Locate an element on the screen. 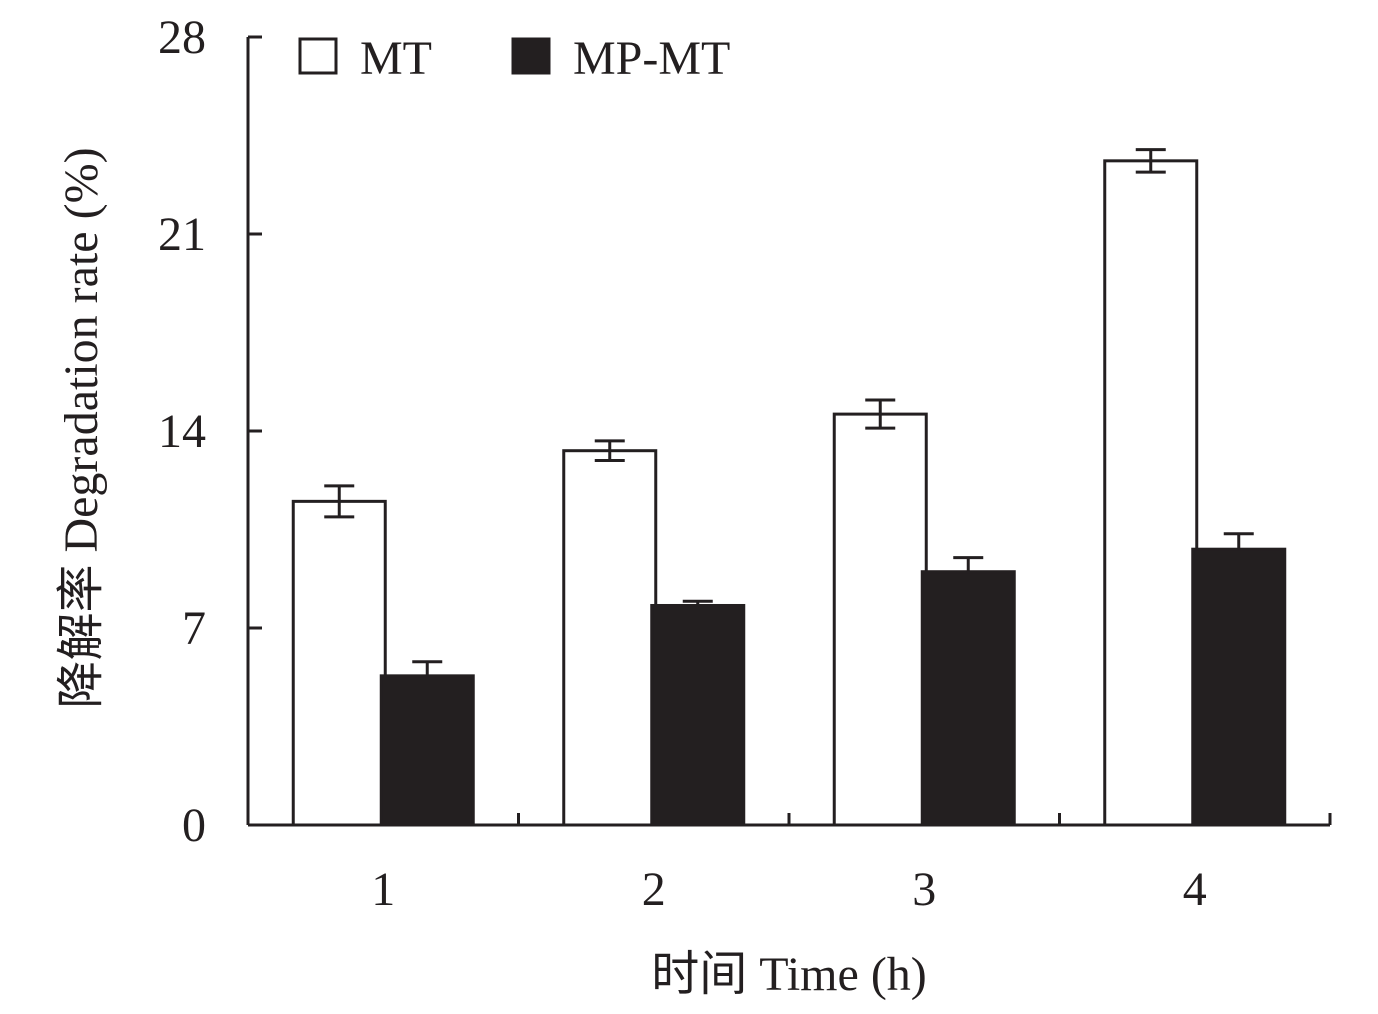  legend-label-mt: MT is located at coordinates (396, 58).